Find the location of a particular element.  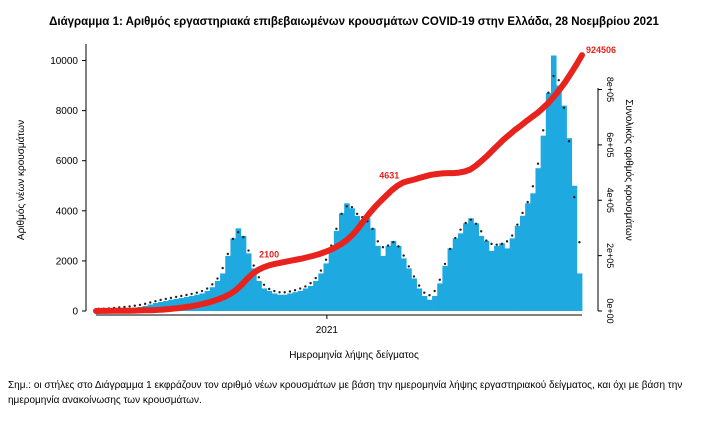

y-axis-right: 0e+00 2e+05 4e+05 6e+05 8e+05 is located at coordinates (606, 200).